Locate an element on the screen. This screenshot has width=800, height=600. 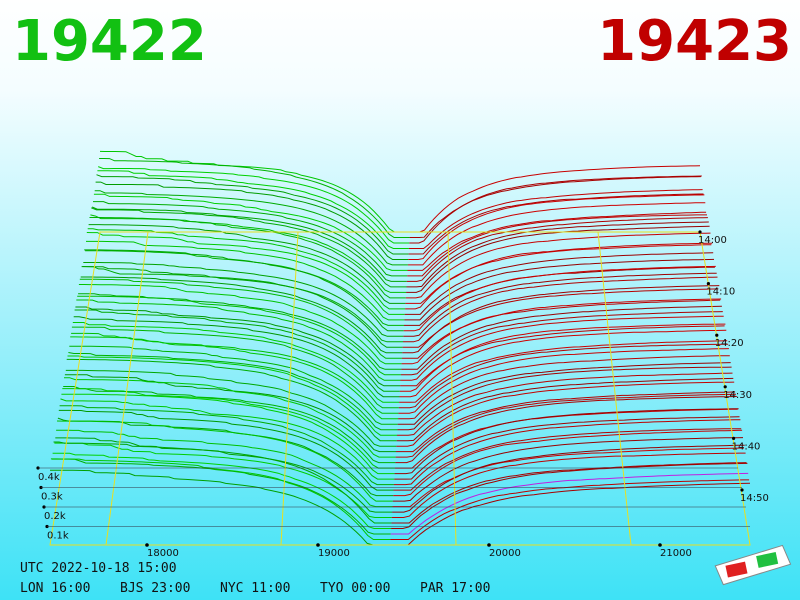
zone-time: NYC 11:00 is located at coordinates (255, 588).